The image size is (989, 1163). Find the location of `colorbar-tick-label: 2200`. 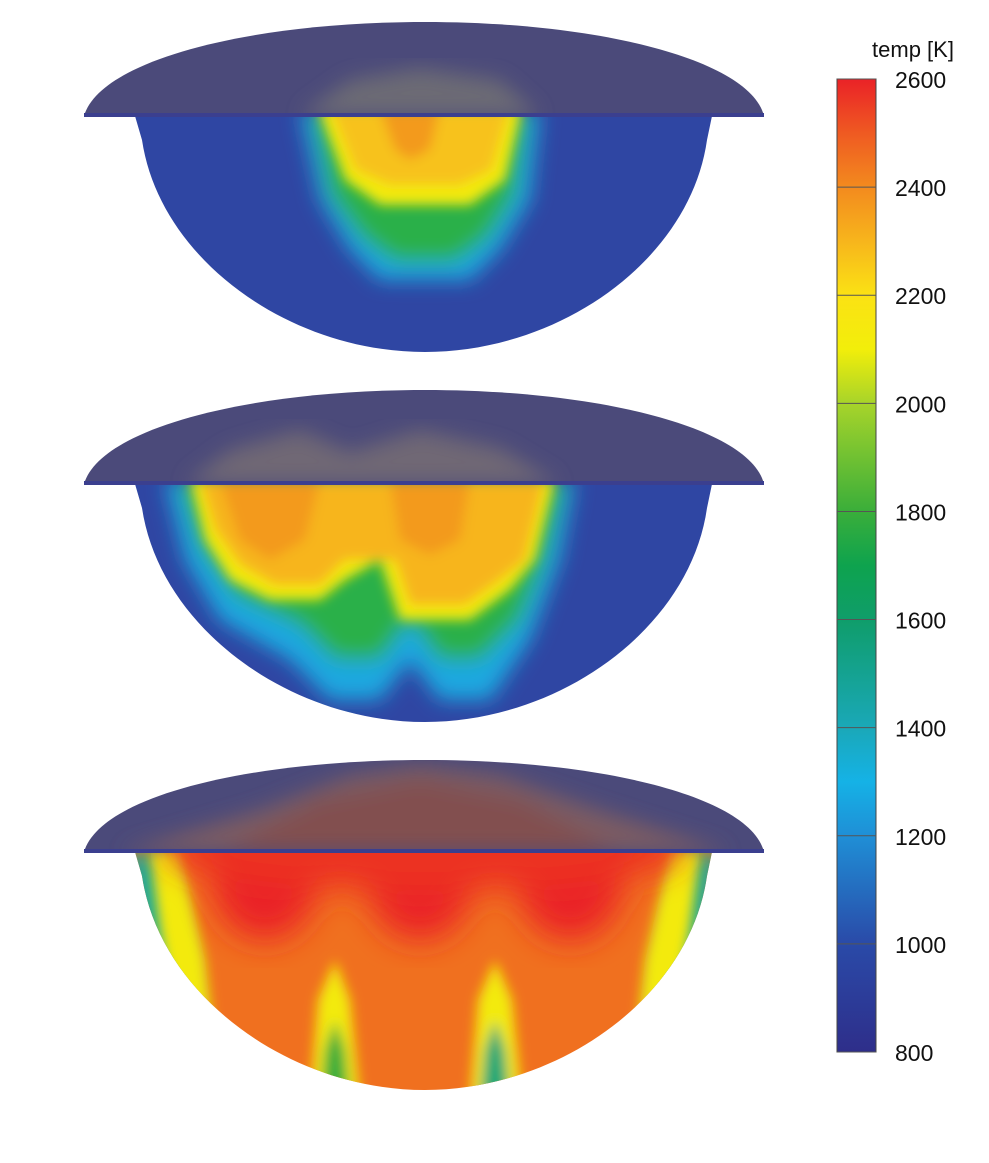

colorbar-tick-label: 2200 is located at coordinates (920, 296).